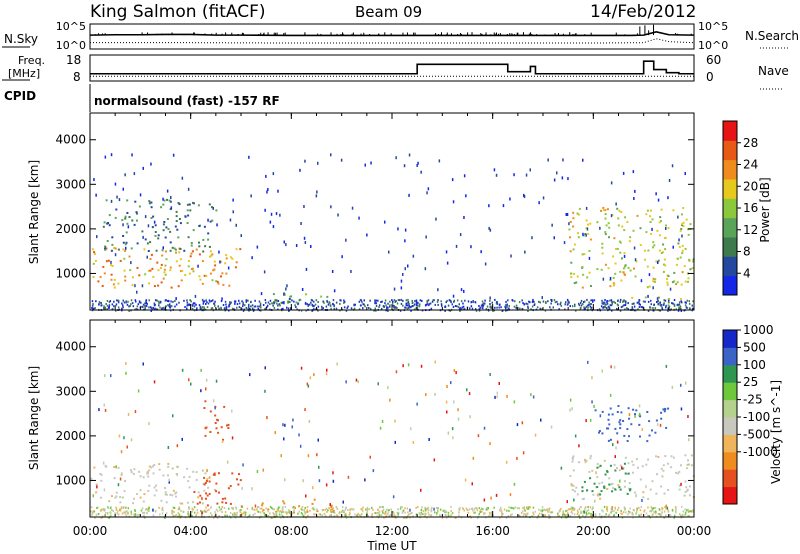 The width and height of the screenshot is (800, 554). What do you see at coordinates (730, 131) in the screenshot?
I see `colorbar-swatch` at bounding box center [730, 131].